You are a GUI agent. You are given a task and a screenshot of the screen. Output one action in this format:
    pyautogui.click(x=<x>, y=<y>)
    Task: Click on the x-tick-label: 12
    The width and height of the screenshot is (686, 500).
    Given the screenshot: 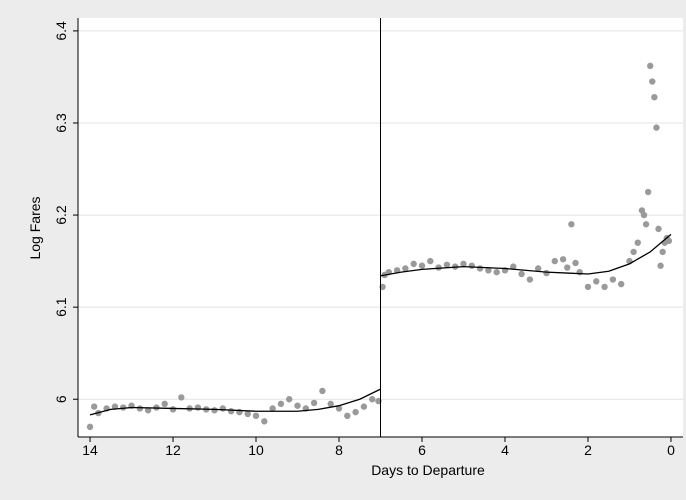 What is the action you would take?
    pyautogui.click(x=173, y=450)
    